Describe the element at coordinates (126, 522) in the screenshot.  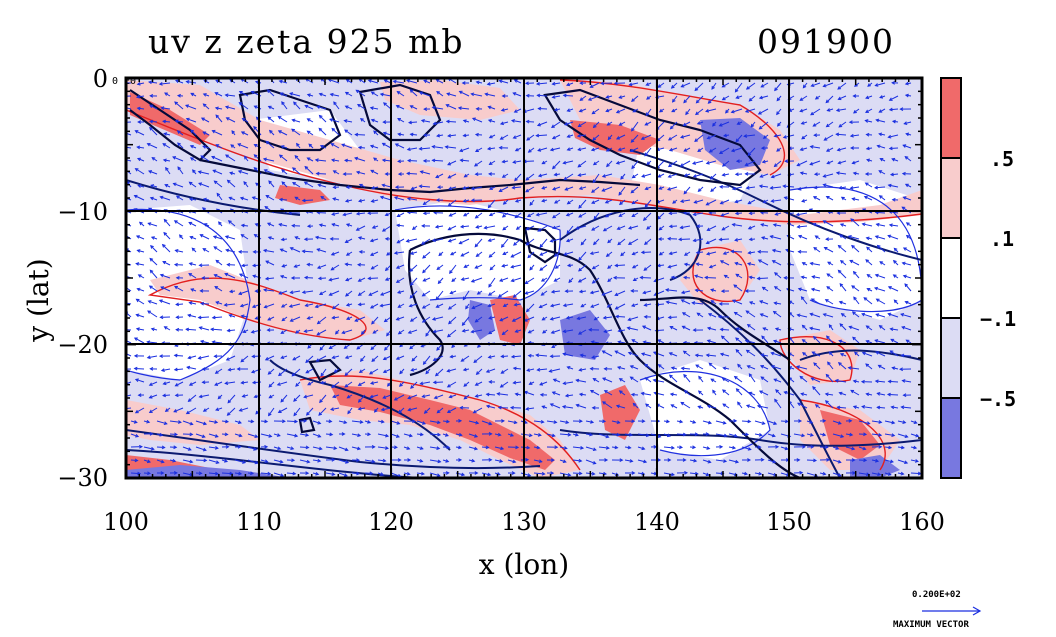
I see `x-tick-100: 100` at that location.